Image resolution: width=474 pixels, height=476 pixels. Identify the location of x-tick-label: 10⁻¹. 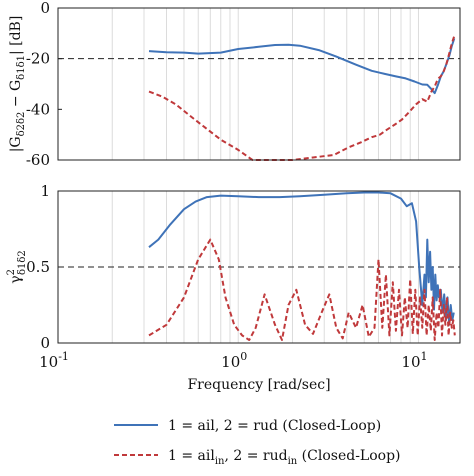
(54, 360).